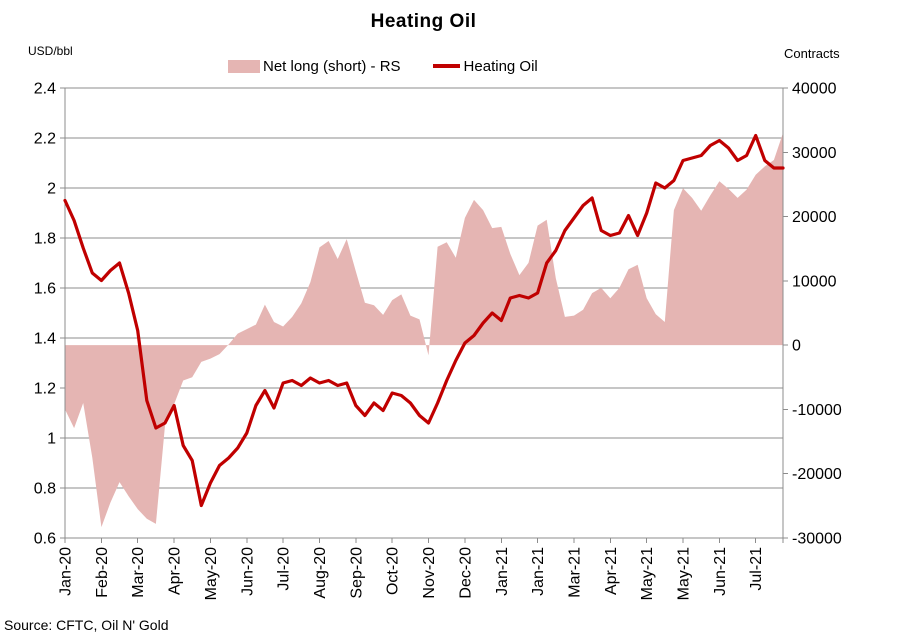  Describe the element at coordinates (796, 346) in the screenshot. I see `right-axis-tick-label: 0` at that location.